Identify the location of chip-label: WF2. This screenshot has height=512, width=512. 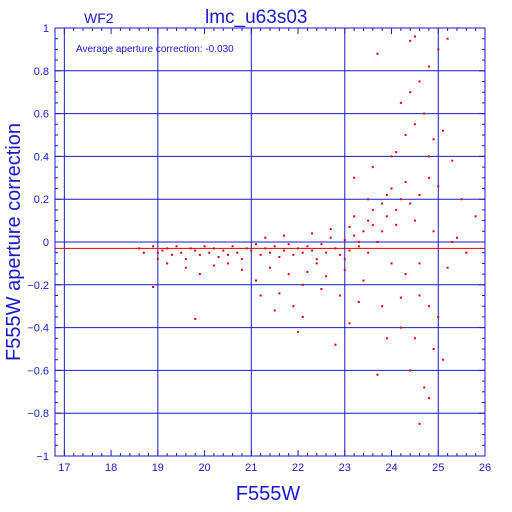
(99, 18).